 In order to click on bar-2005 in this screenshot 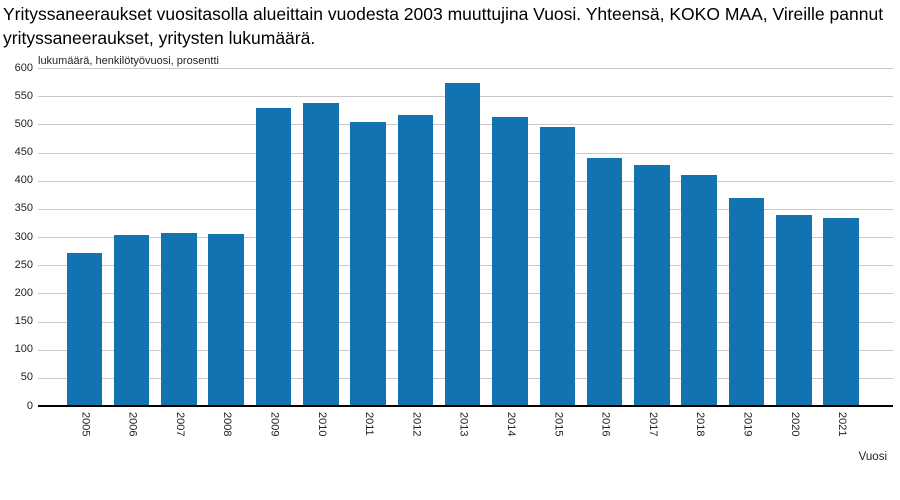, I will do `click(84, 329)`.